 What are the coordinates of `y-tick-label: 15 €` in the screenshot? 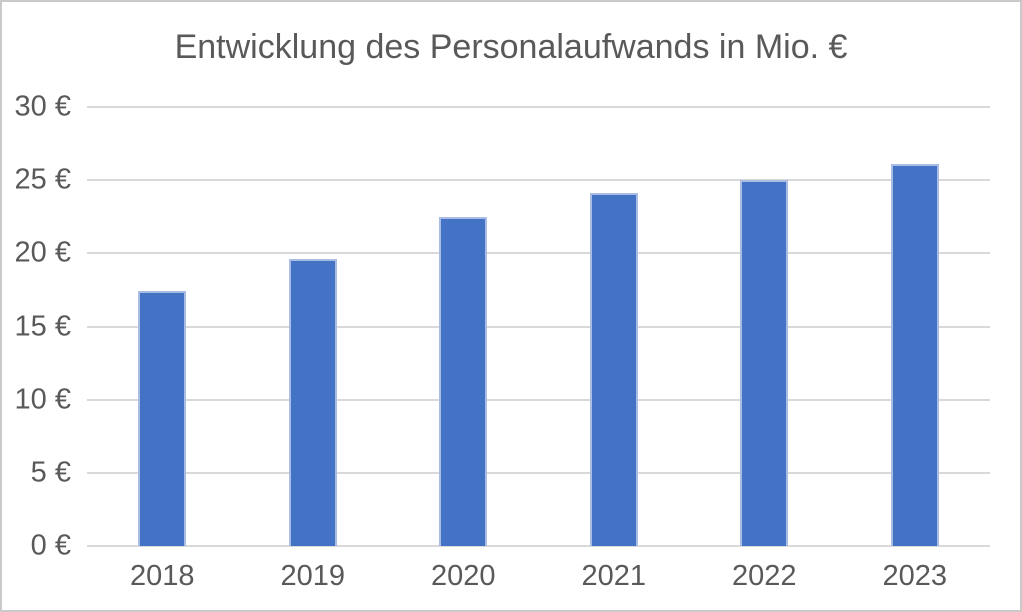 It's located at (42, 326).